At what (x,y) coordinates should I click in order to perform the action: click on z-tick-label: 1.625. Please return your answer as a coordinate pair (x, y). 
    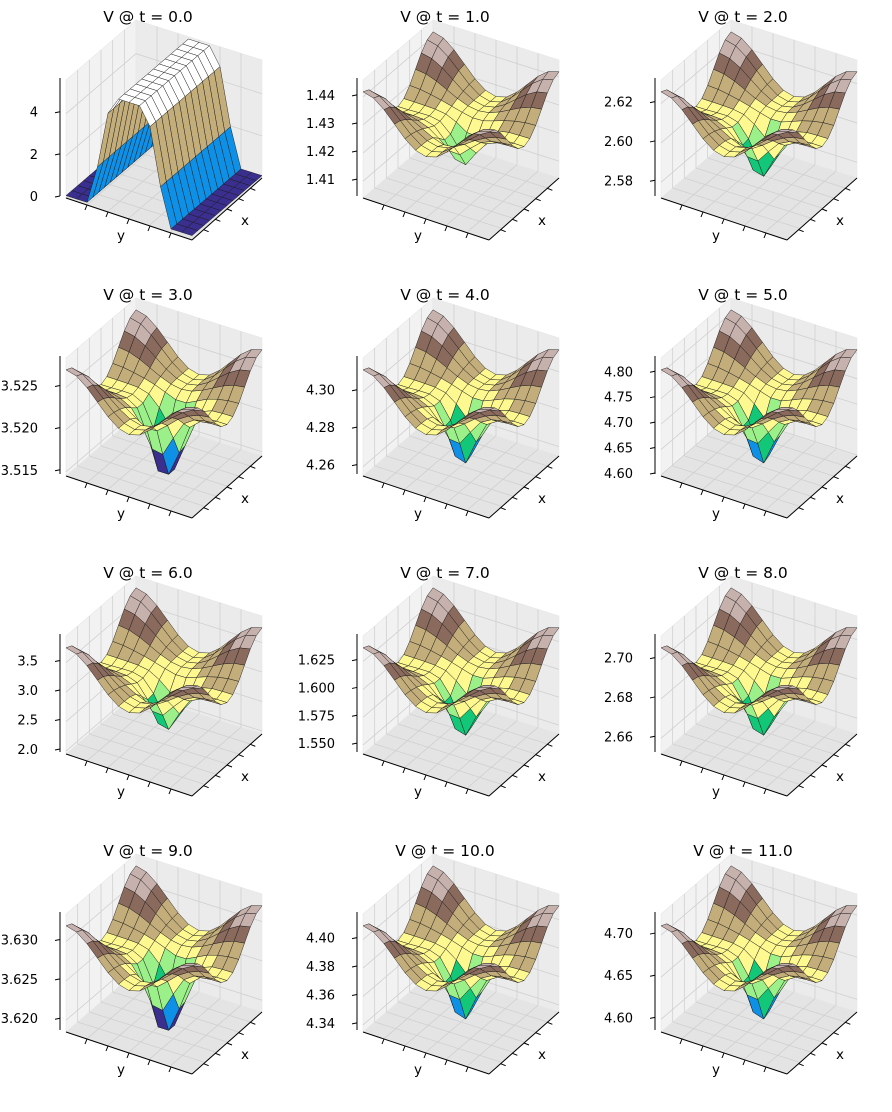
    Looking at the image, I should click on (316, 661).